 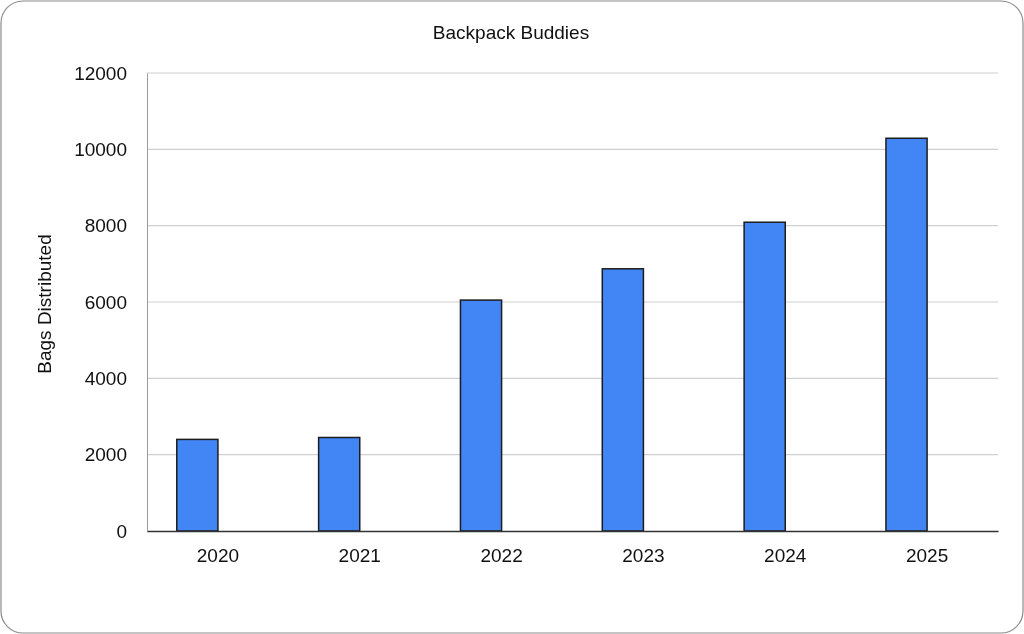 What do you see at coordinates (100, 149) in the screenshot?
I see `y-tick-label: 10000` at bounding box center [100, 149].